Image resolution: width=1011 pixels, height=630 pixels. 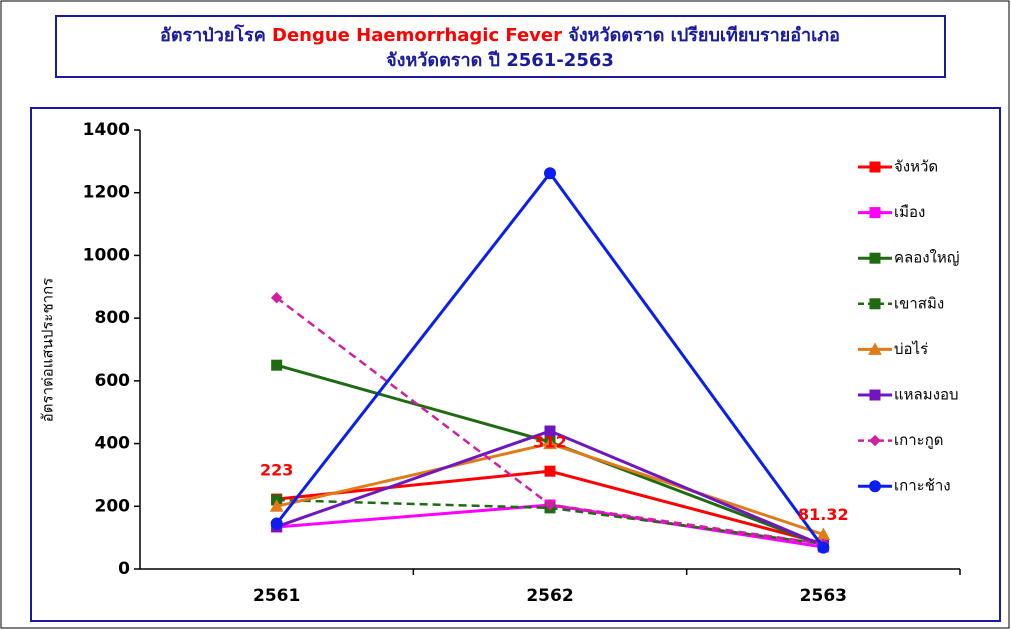 What do you see at coordinates (417, 35) in the screenshot?
I see `title-part: Dengue Haemorrhagic Fever` at bounding box center [417, 35].